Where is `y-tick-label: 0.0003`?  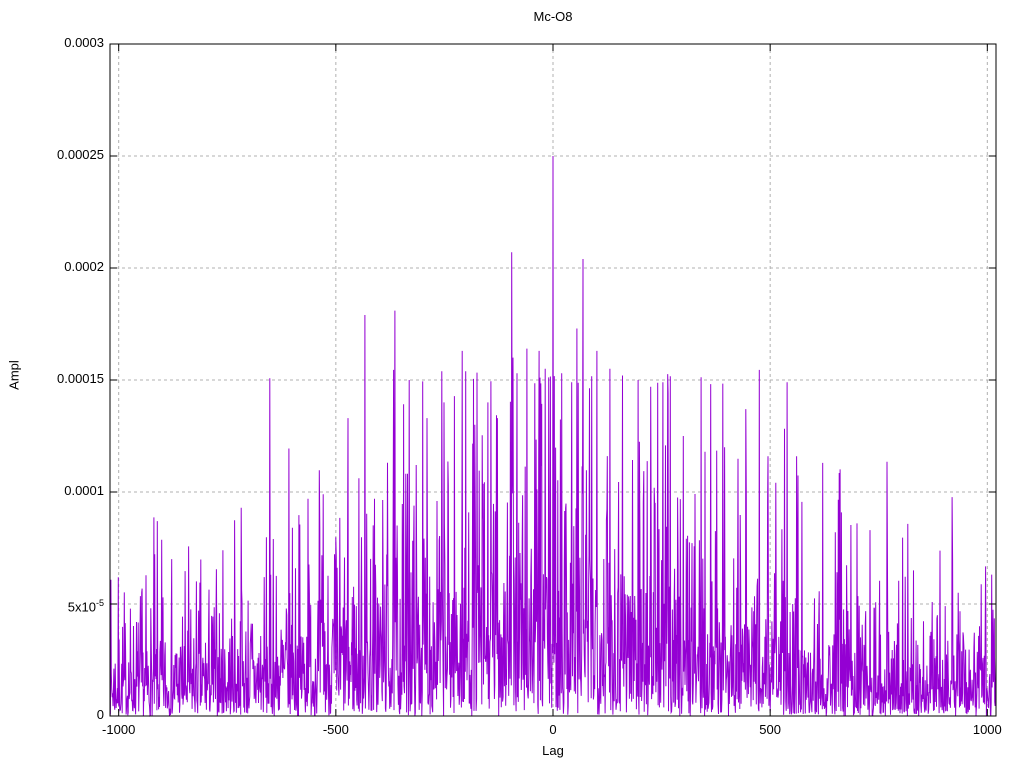
y-tick-label: 0.0003 is located at coordinates (84, 43).